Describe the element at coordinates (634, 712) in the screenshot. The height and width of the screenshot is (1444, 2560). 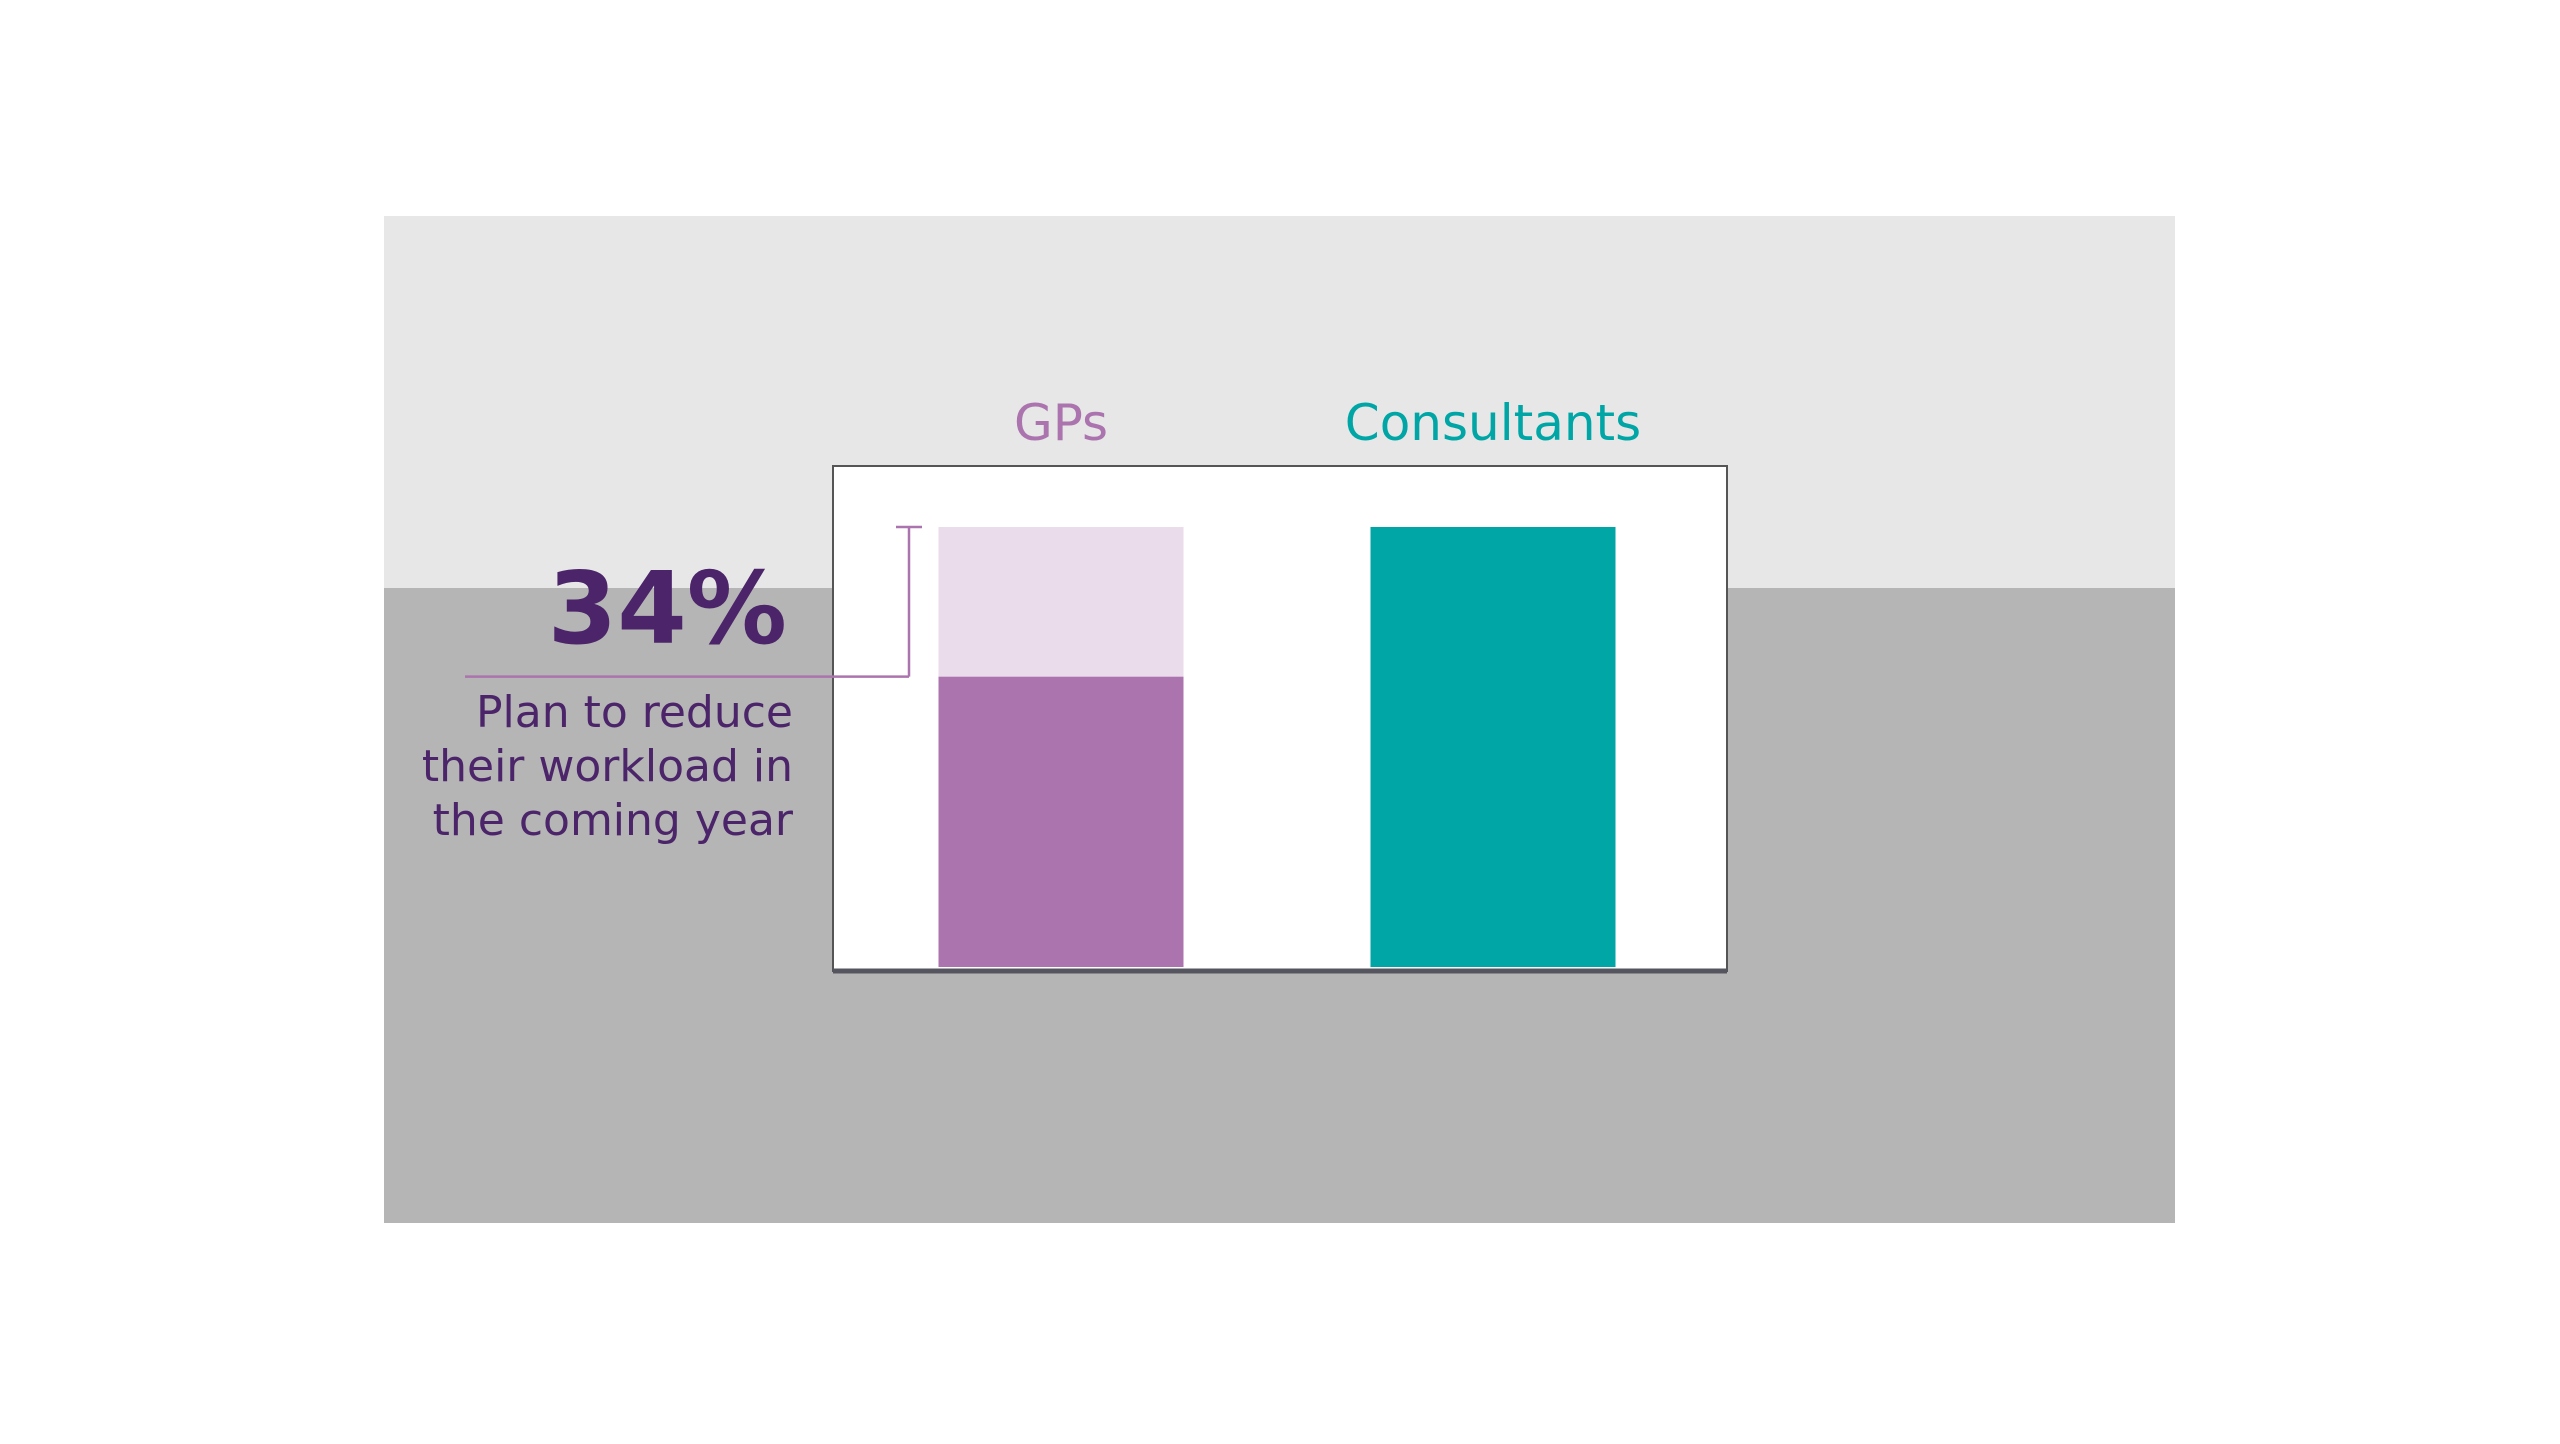
I see `annotation-text: Plan to reduce` at that location.